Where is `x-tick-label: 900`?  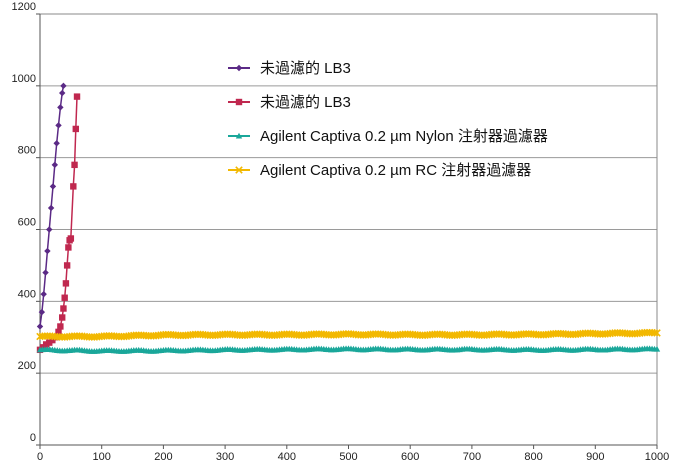 x-tick-label: 900 is located at coordinates (595, 457).